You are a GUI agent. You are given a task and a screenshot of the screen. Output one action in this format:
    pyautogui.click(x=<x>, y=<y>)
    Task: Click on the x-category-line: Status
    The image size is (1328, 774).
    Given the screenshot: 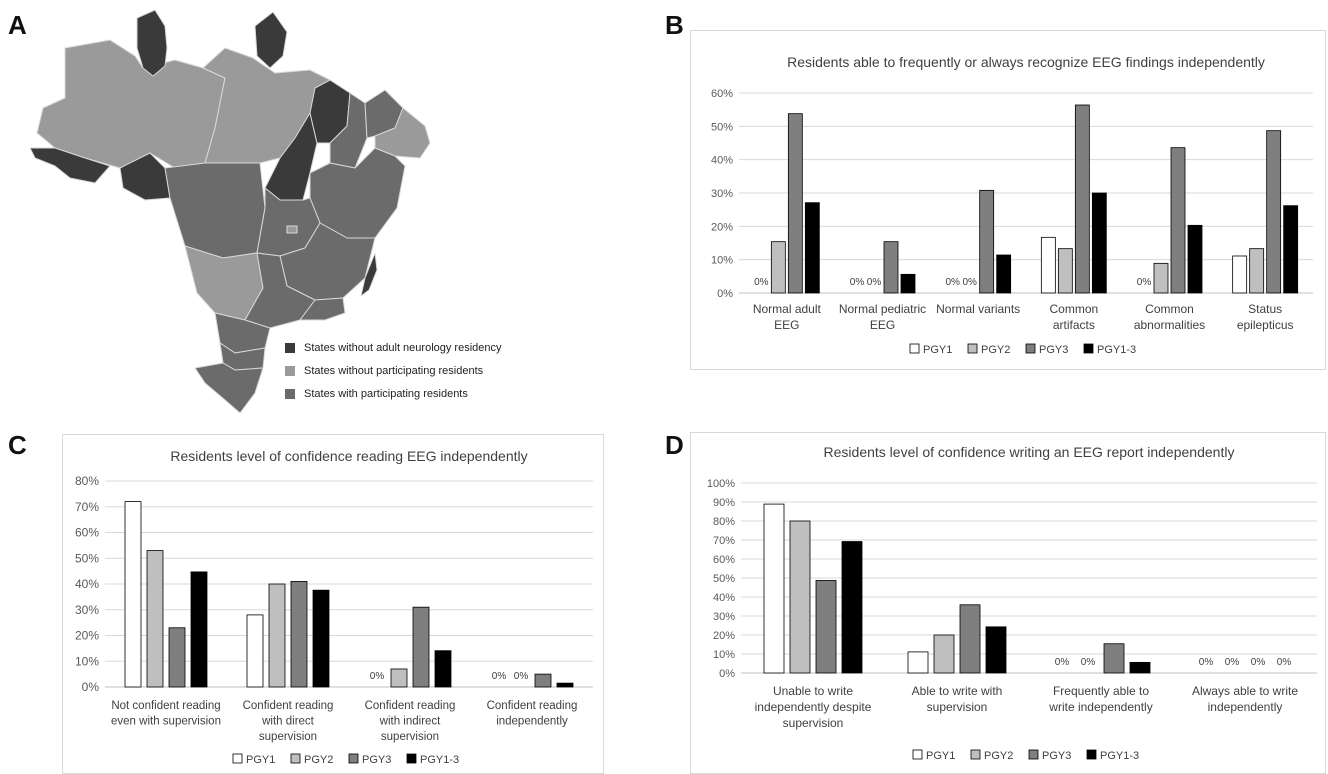 What is the action you would take?
    pyautogui.click(x=1265, y=309)
    